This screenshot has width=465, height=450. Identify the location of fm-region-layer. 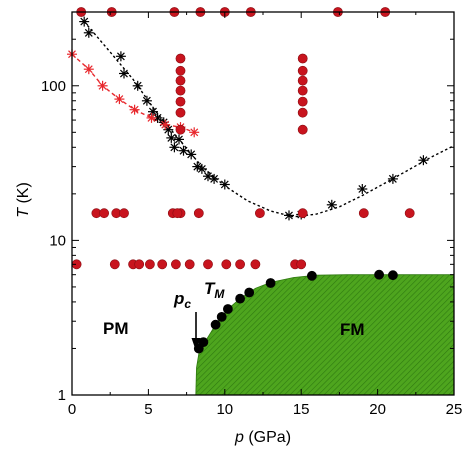
(324, 334).